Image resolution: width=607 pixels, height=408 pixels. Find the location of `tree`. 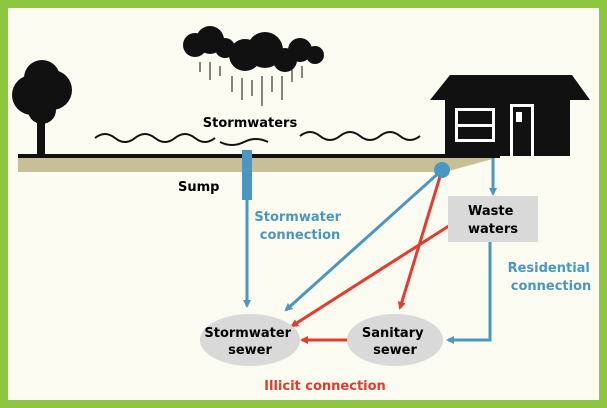

tree is located at coordinates (42, 107).